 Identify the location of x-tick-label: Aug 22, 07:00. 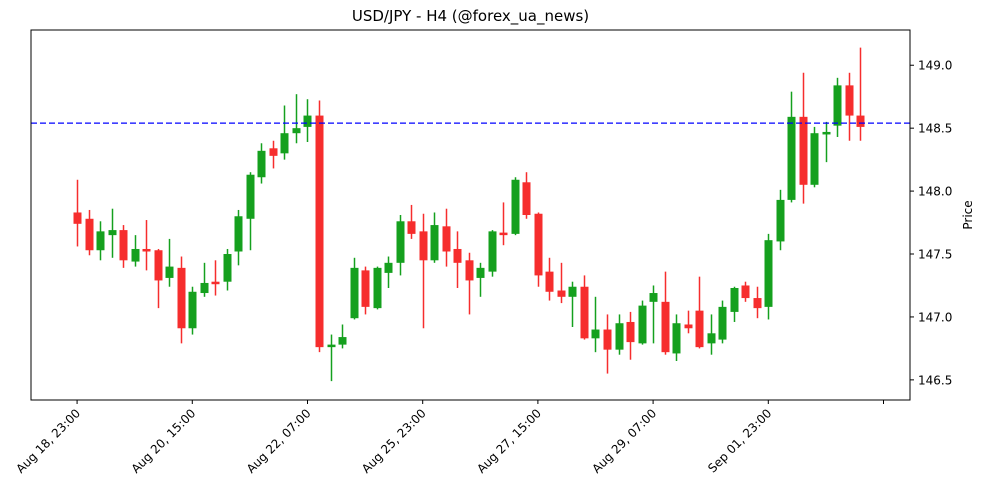
(279, 441).